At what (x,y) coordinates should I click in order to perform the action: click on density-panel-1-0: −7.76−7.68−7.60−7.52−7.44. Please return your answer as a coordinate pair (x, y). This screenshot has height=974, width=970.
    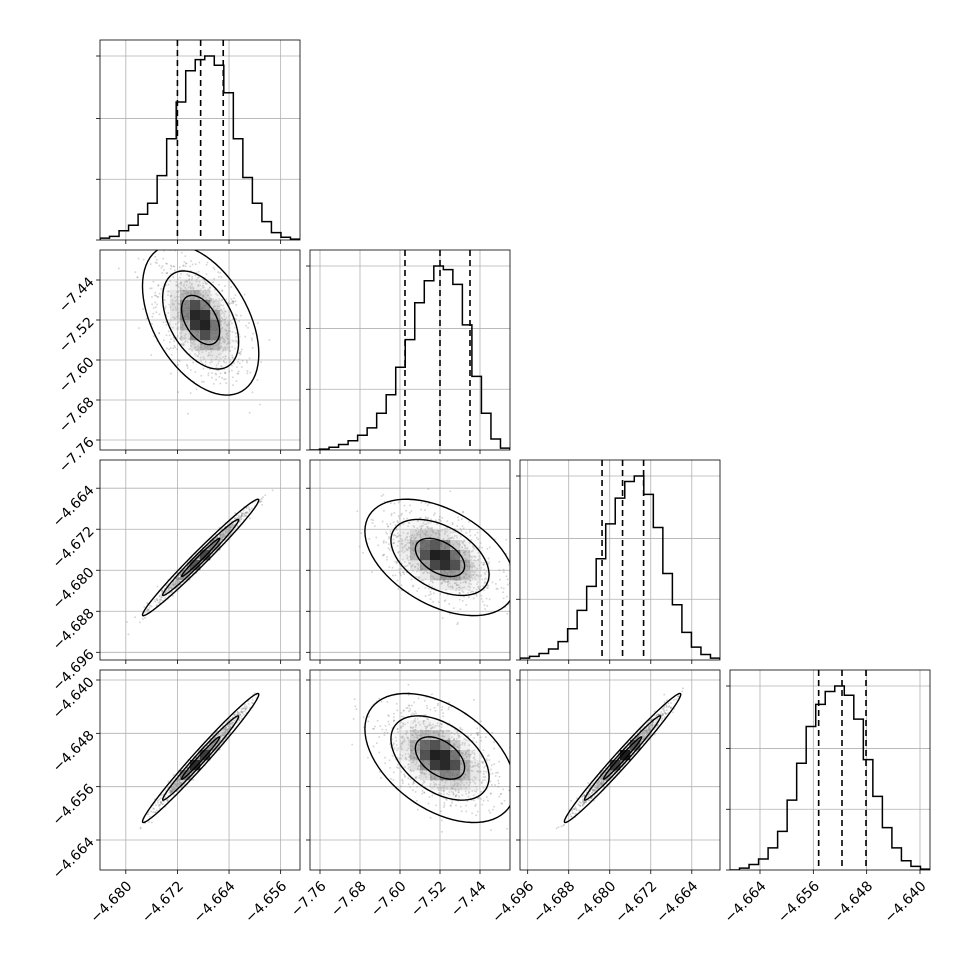
    Looking at the image, I should click on (178, 353).